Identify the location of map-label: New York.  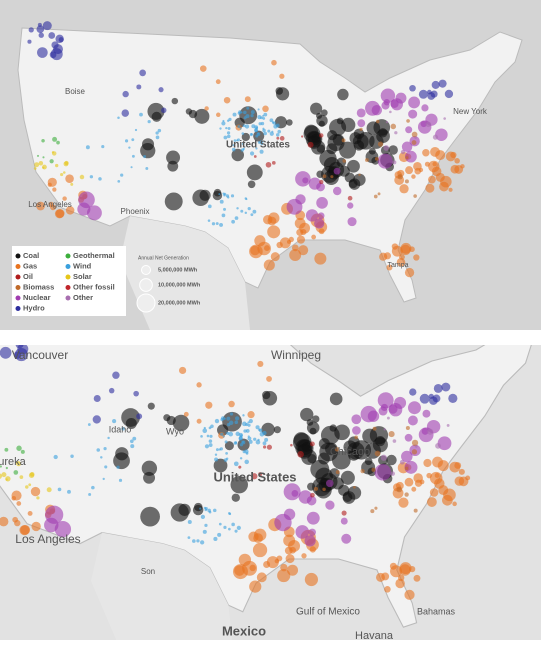
(470, 111).